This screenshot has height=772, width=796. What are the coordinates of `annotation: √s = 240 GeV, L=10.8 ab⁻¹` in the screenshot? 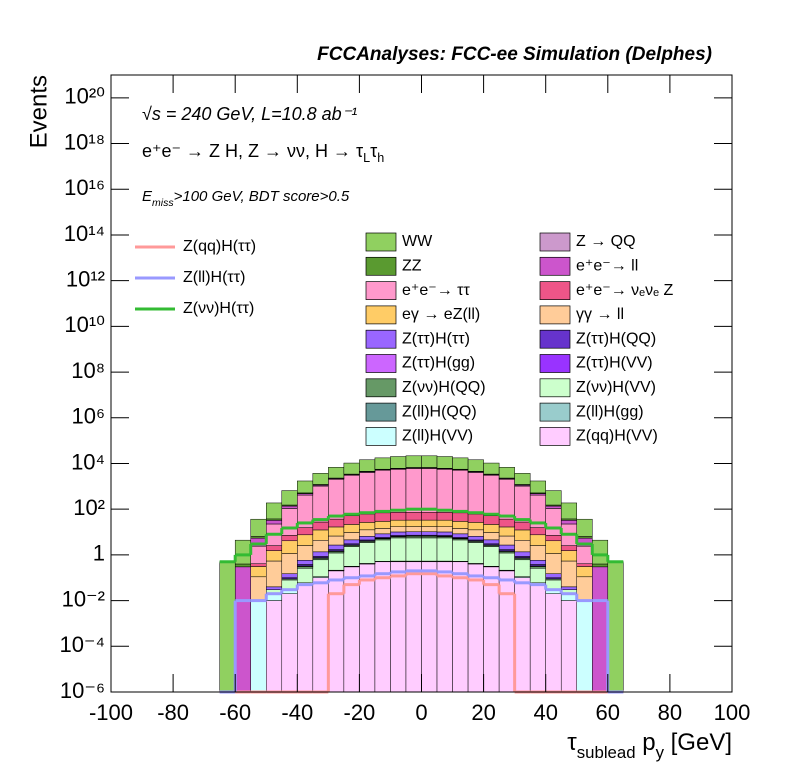 It's located at (249, 114).